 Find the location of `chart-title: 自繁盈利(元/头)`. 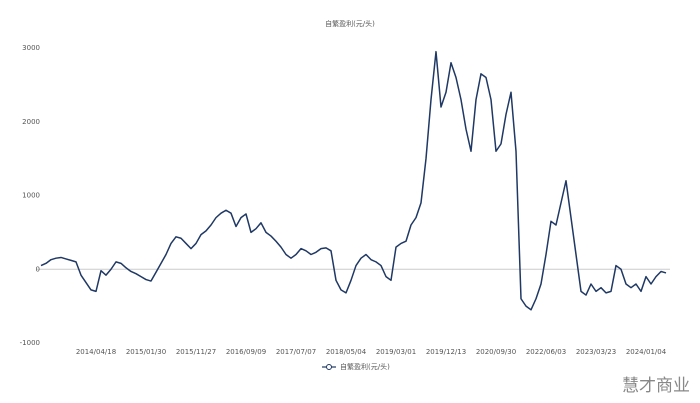

chart-title: 自繁盈利(元/头) is located at coordinates (350, 23).